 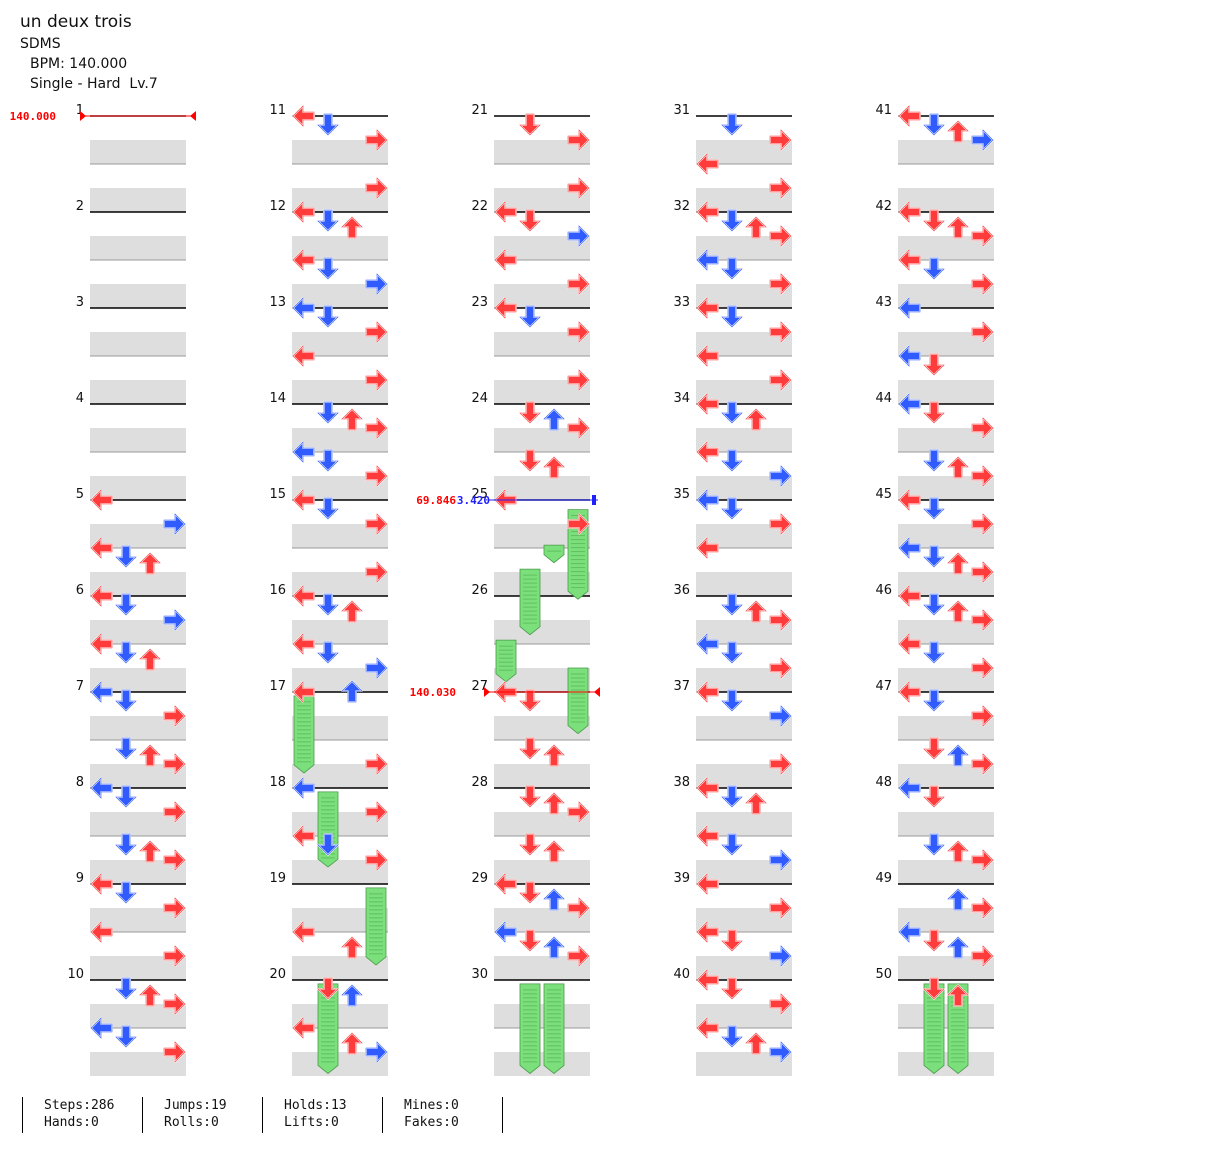 What do you see at coordinates (277, 590) in the screenshot?
I see `measure-number: 16` at bounding box center [277, 590].